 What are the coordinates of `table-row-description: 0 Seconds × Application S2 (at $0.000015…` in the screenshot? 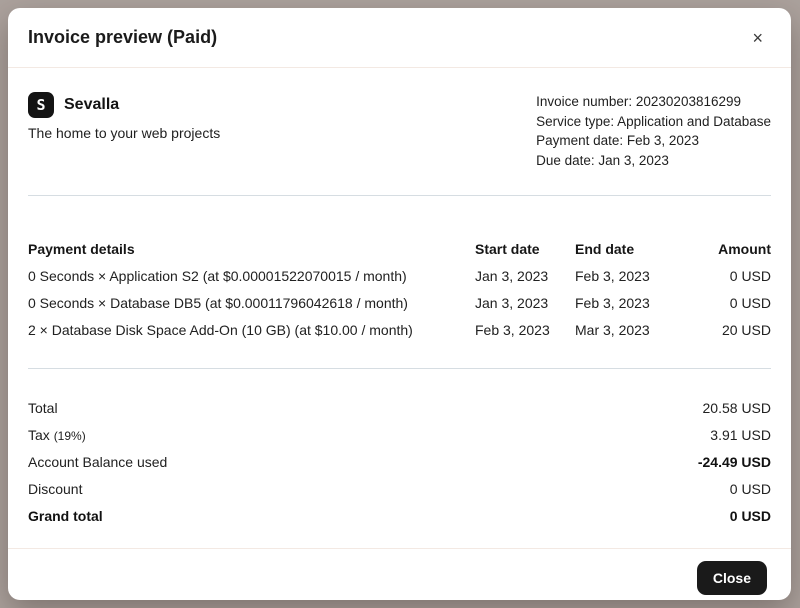 It's located at (217, 275).